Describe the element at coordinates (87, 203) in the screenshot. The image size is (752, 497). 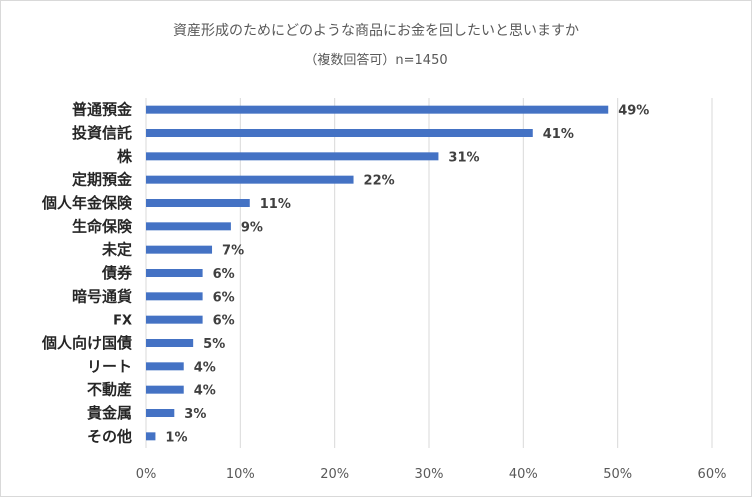
I see `category-label: 個人年金保険` at that location.